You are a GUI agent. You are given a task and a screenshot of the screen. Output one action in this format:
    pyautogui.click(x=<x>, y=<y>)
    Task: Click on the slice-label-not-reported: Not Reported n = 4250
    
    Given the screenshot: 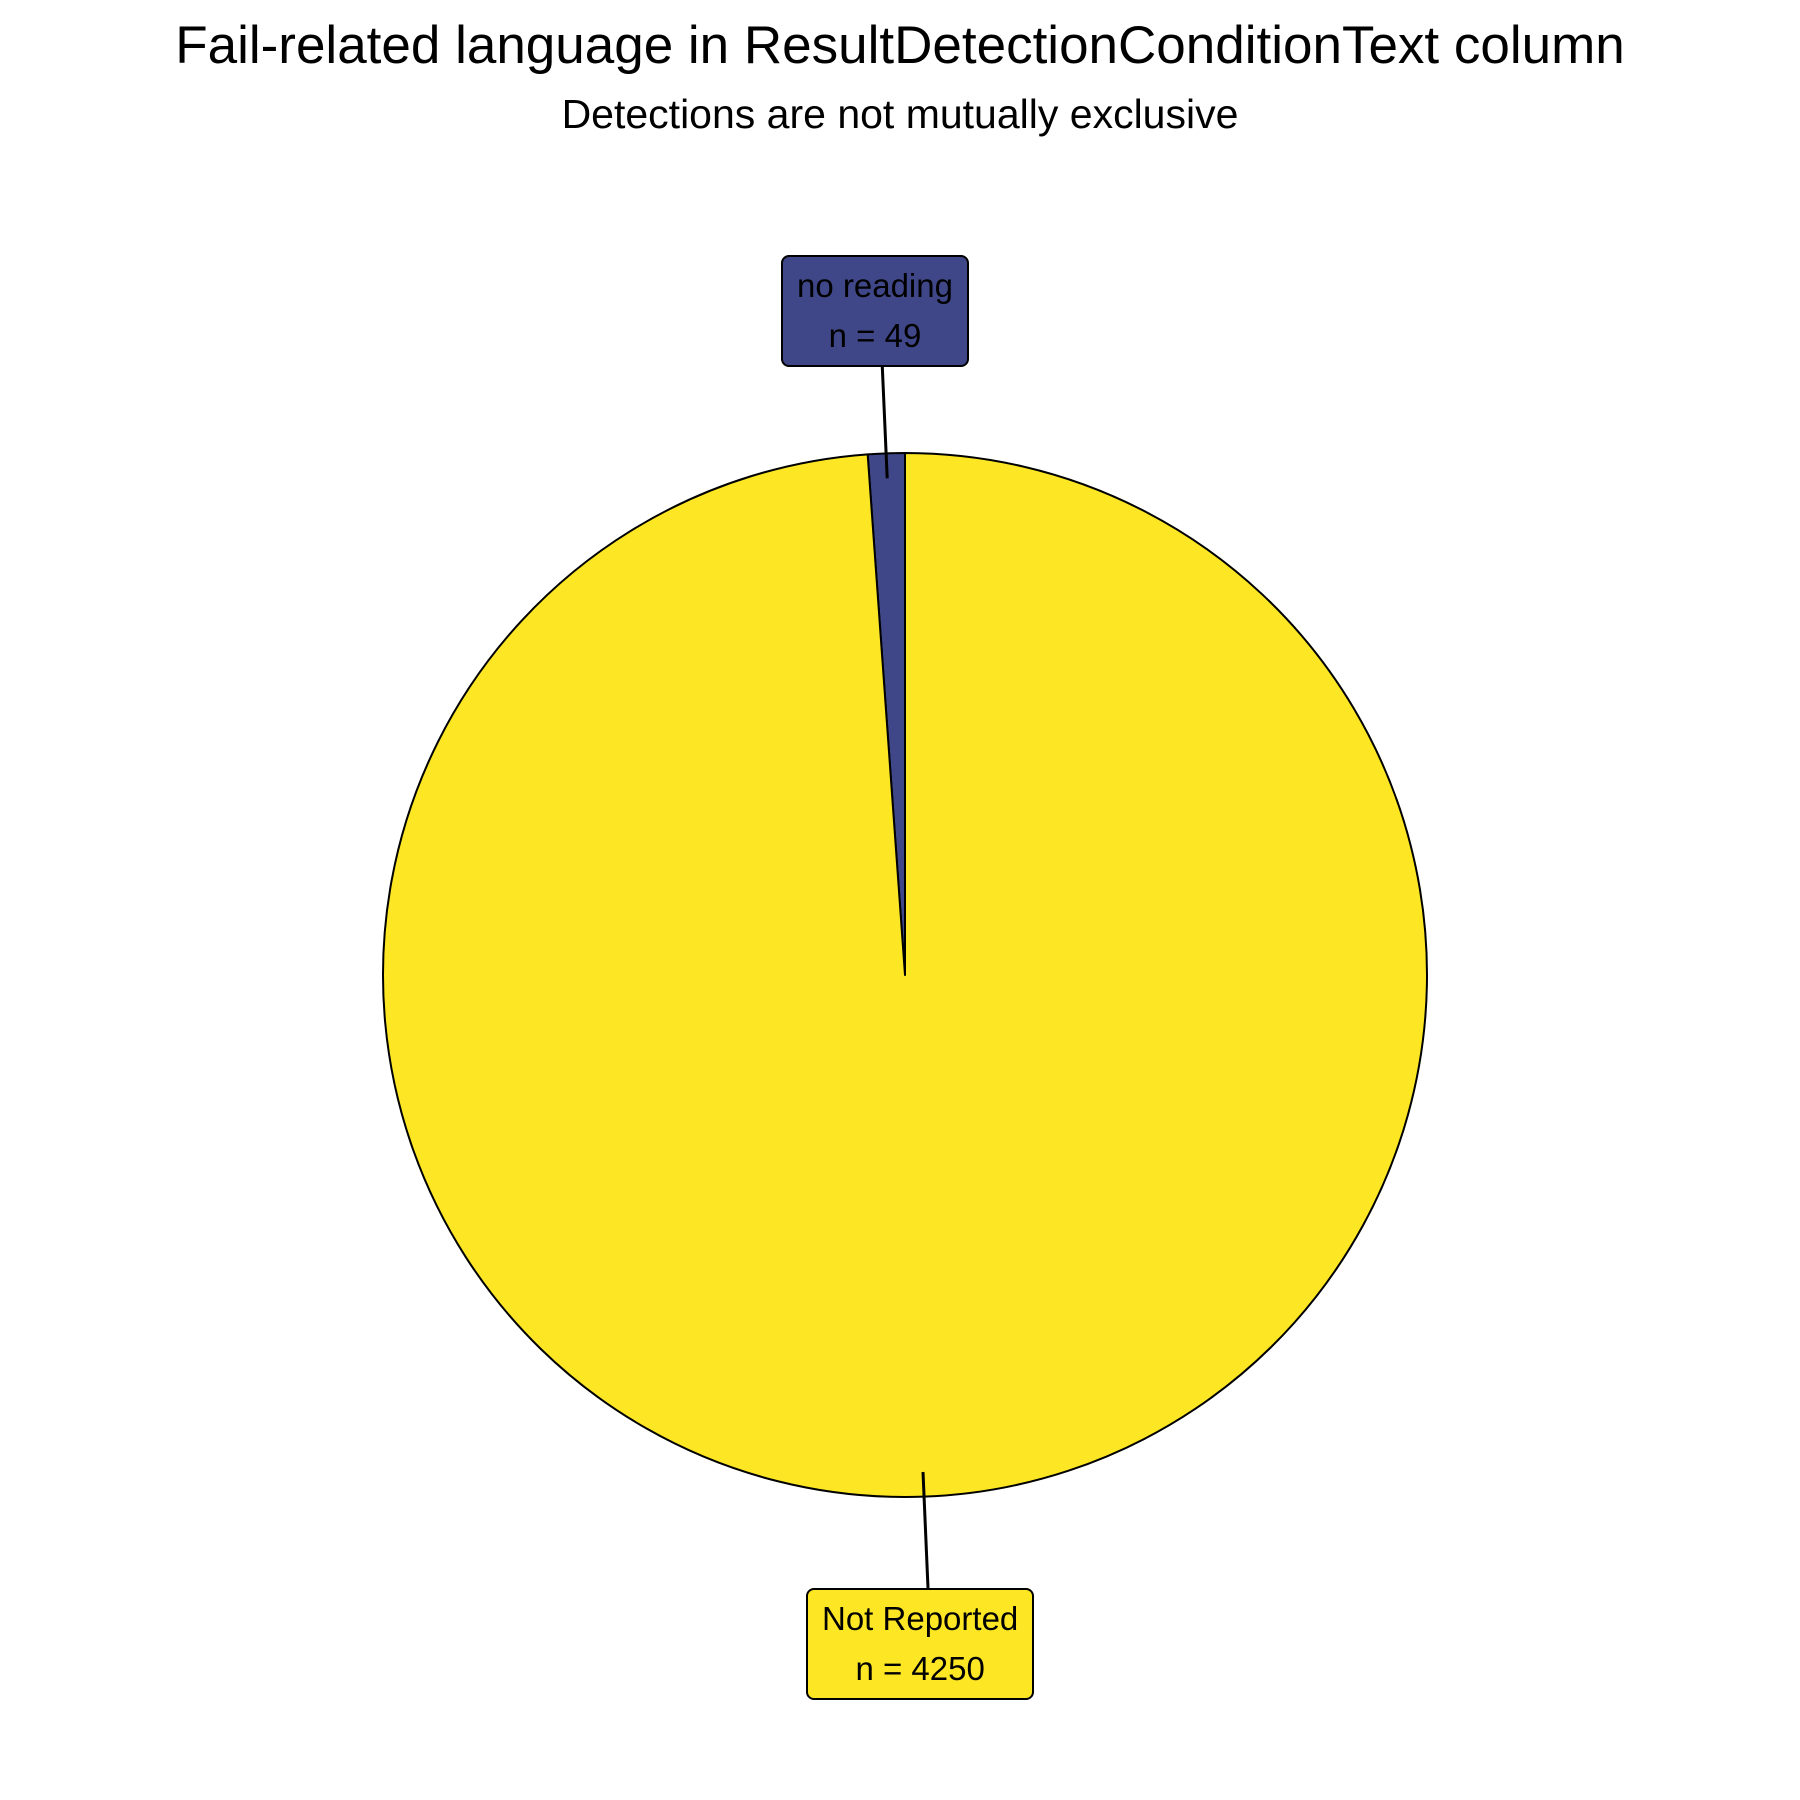 What is the action you would take?
    pyautogui.click(x=920, y=1644)
    